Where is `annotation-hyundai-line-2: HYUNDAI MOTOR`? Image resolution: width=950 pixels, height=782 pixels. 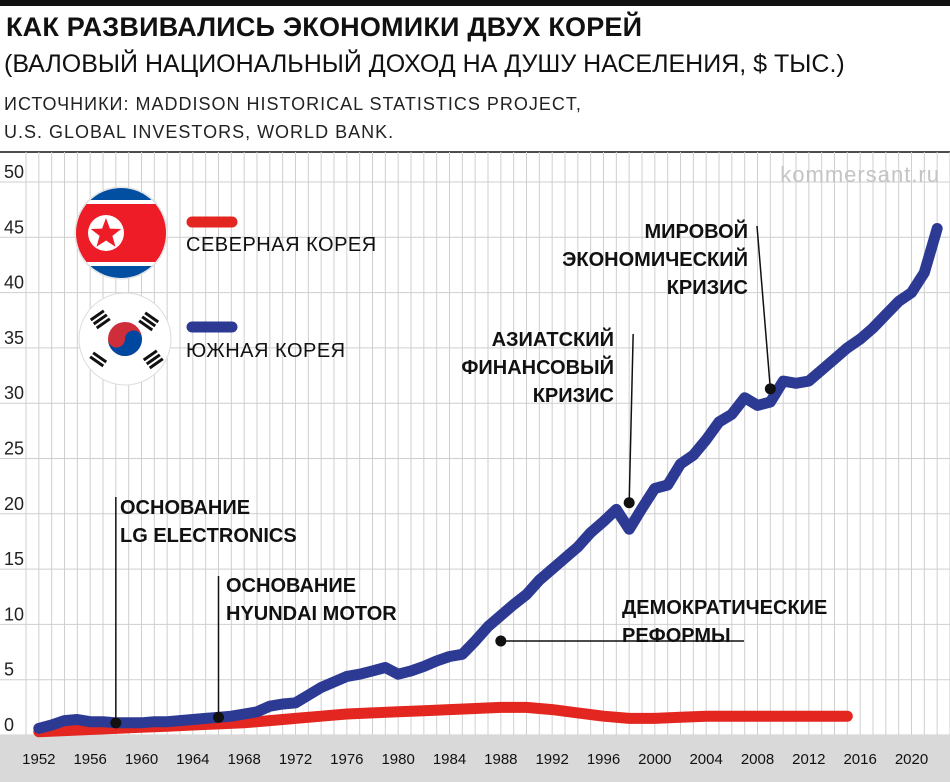 annotation-hyundai-line-2: HYUNDAI MOTOR is located at coordinates (311, 614).